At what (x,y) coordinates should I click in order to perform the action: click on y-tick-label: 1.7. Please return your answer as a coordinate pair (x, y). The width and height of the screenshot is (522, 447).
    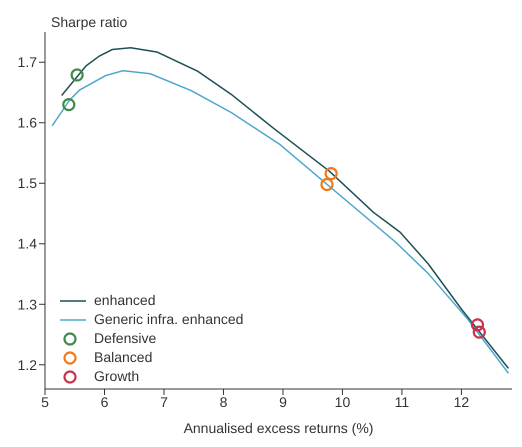
    Looking at the image, I should click on (28, 62).